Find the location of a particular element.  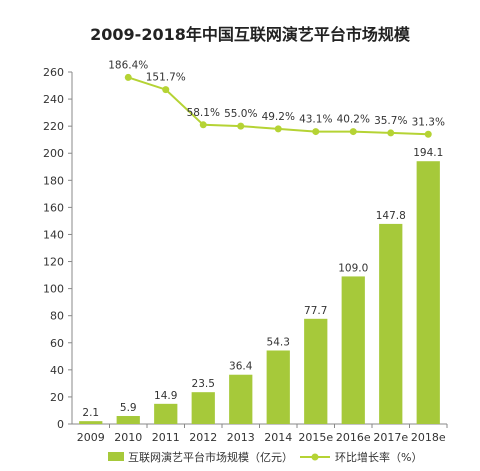

x-tick-label: 2012 is located at coordinates (203, 437).